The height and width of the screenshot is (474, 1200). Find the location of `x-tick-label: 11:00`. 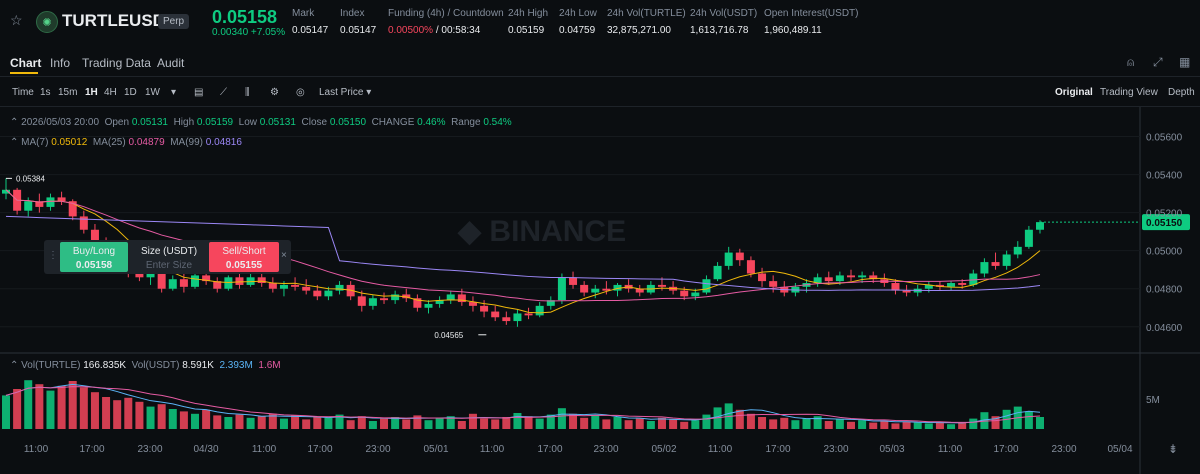

x-tick-label: 11:00 is located at coordinates (264, 449).